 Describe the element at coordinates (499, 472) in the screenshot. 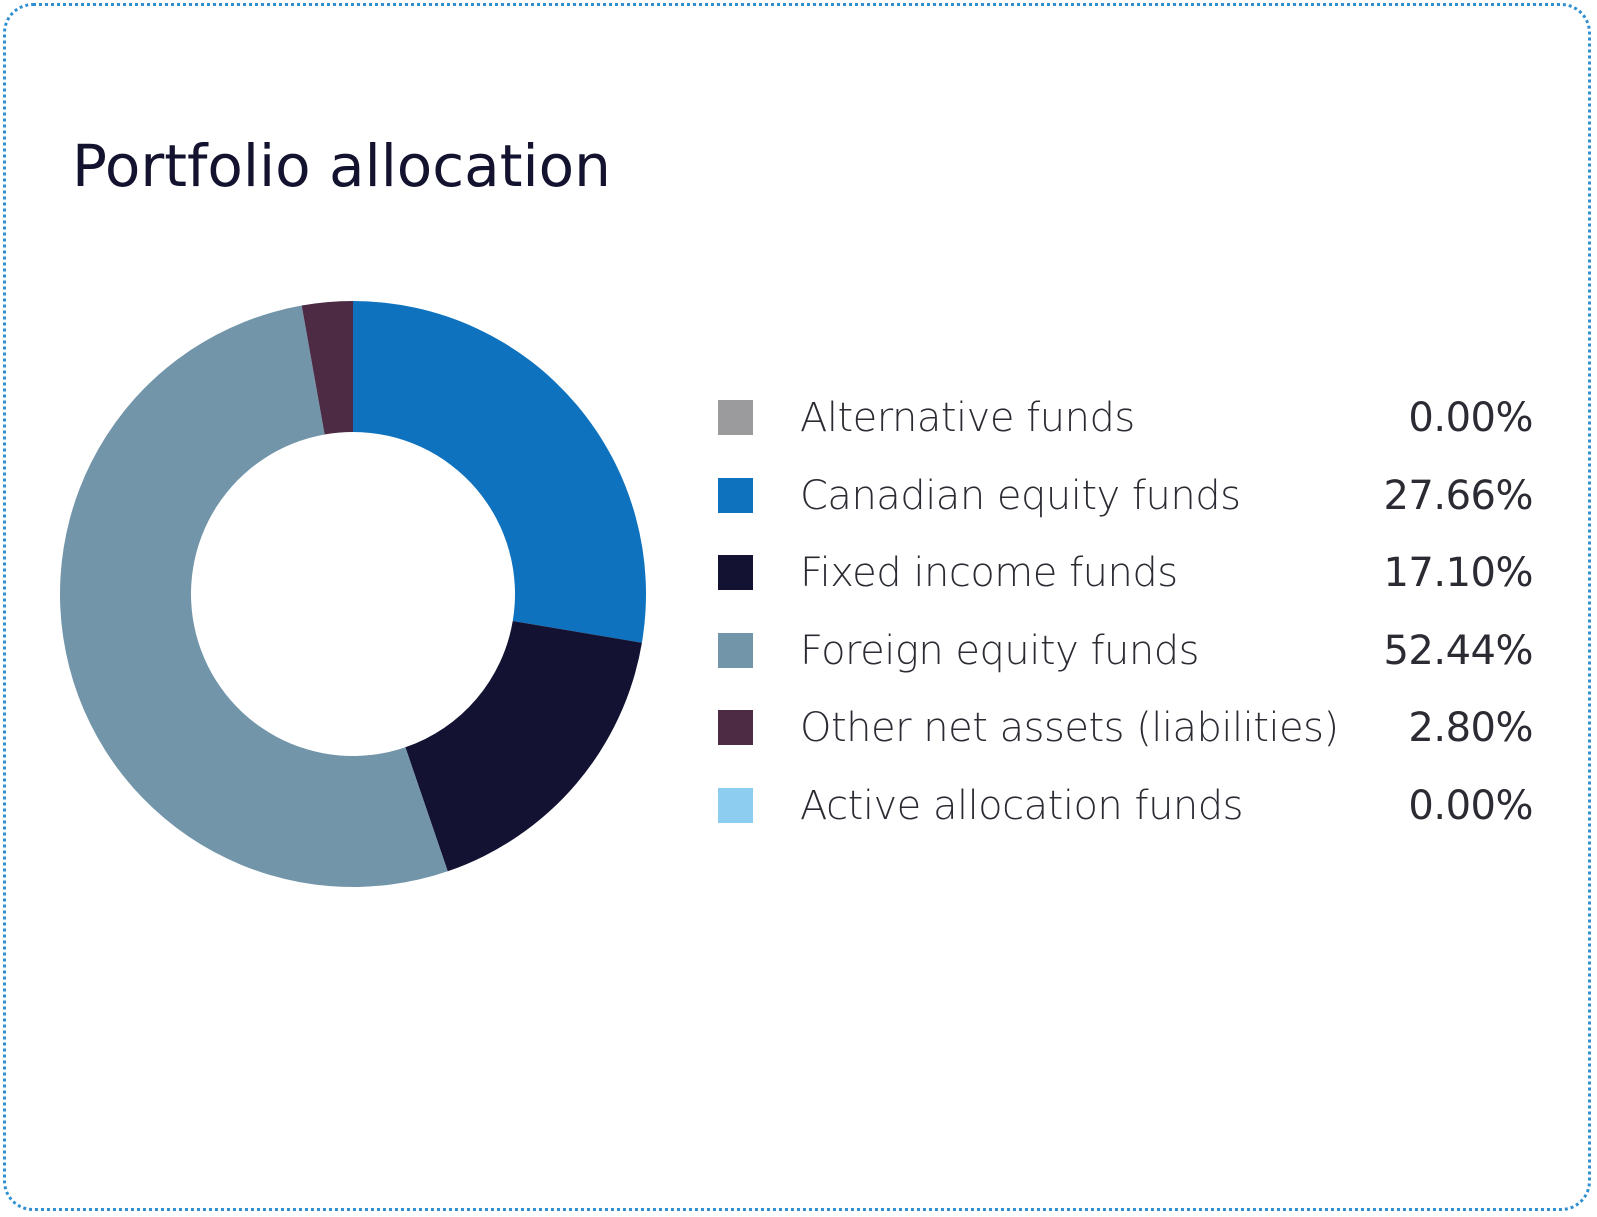

I see `donut-slice-canadian-equity-funds` at that location.